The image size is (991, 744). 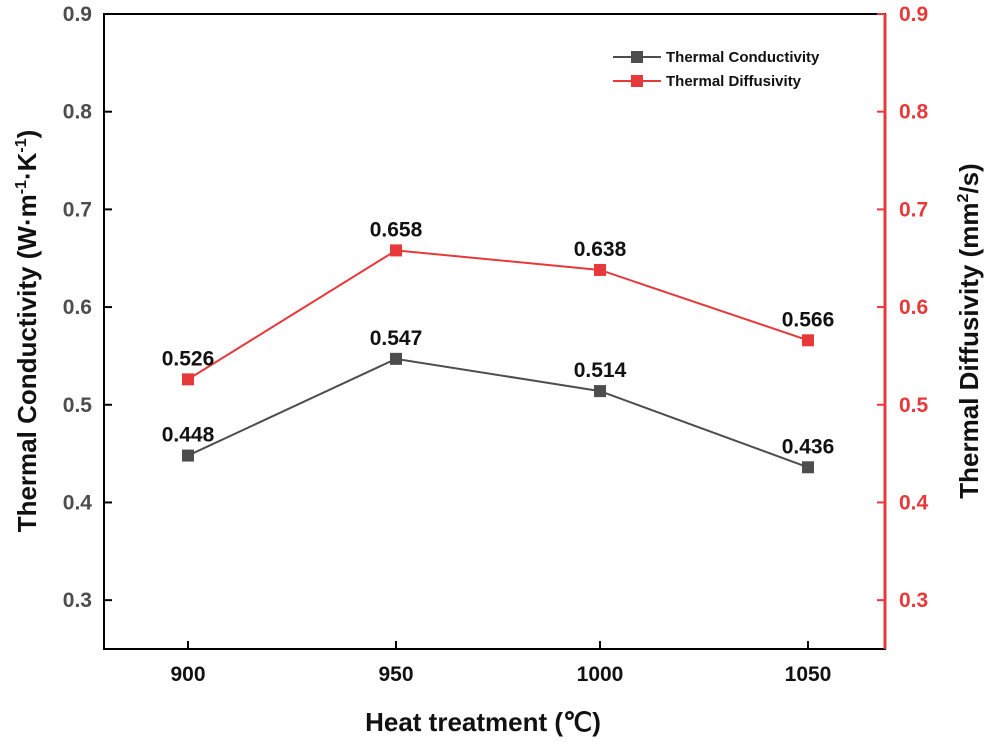 What do you see at coordinates (77, 307) in the screenshot?
I see `left-tick-label: 0.6` at bounding box center [77, 307].